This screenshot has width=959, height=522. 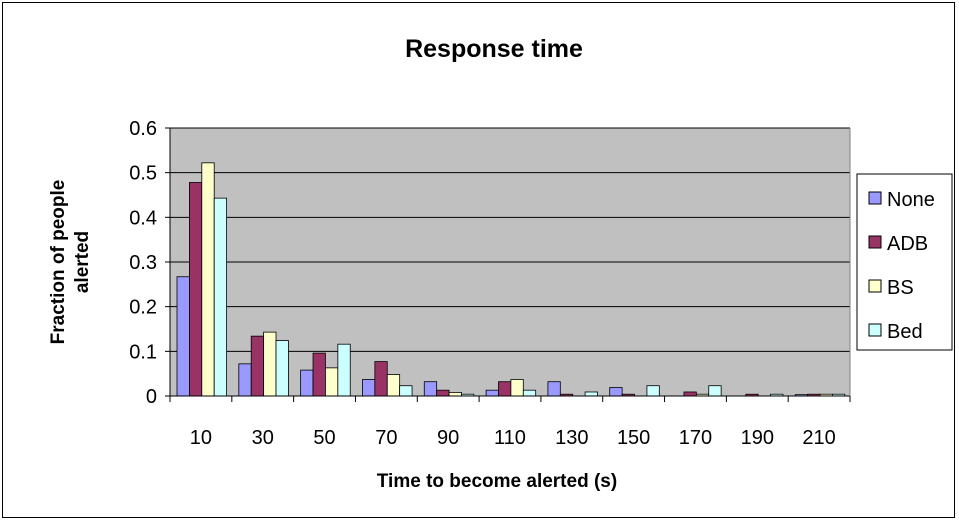 I want to click on y-tick-label: 0.1, so click(x=143, y=352).